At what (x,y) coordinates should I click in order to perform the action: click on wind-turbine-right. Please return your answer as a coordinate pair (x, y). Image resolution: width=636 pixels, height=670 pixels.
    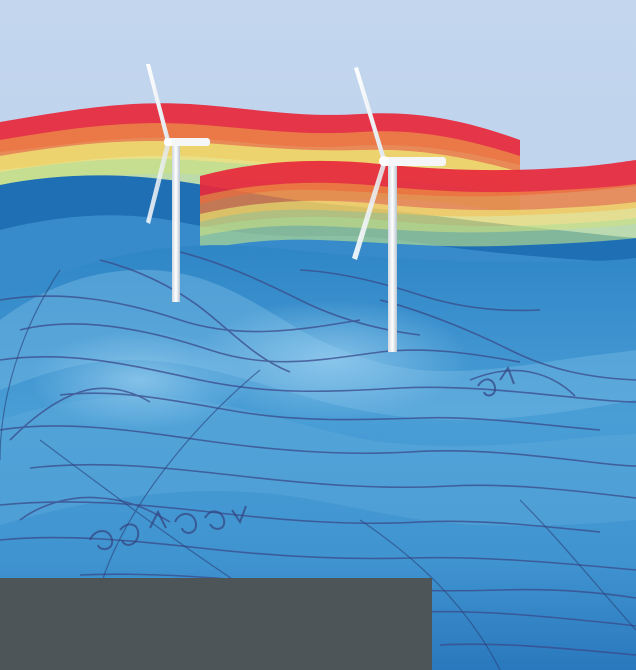
    Looking at the image, I should click on (399, 209).